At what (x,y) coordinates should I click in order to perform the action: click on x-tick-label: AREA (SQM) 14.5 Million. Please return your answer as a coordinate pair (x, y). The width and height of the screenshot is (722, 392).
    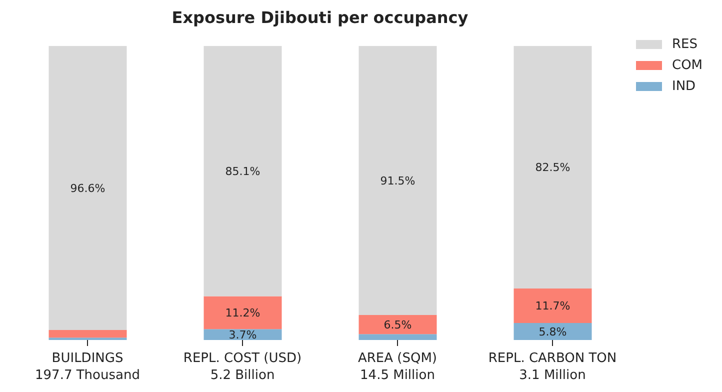
    Looking at the image, I should click on (398, 367).